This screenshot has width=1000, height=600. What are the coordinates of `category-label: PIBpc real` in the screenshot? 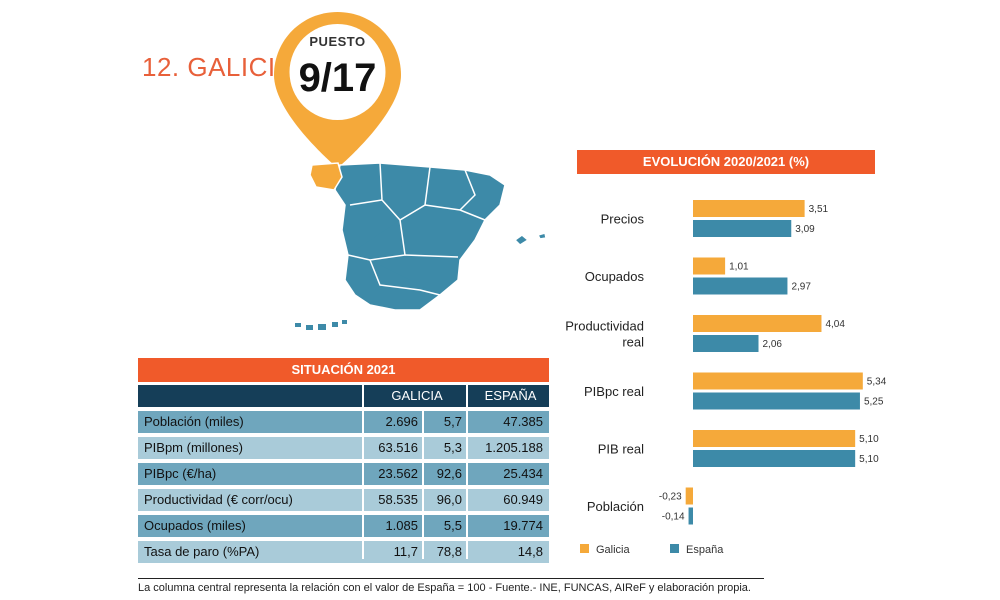 It's located at (614, 391).